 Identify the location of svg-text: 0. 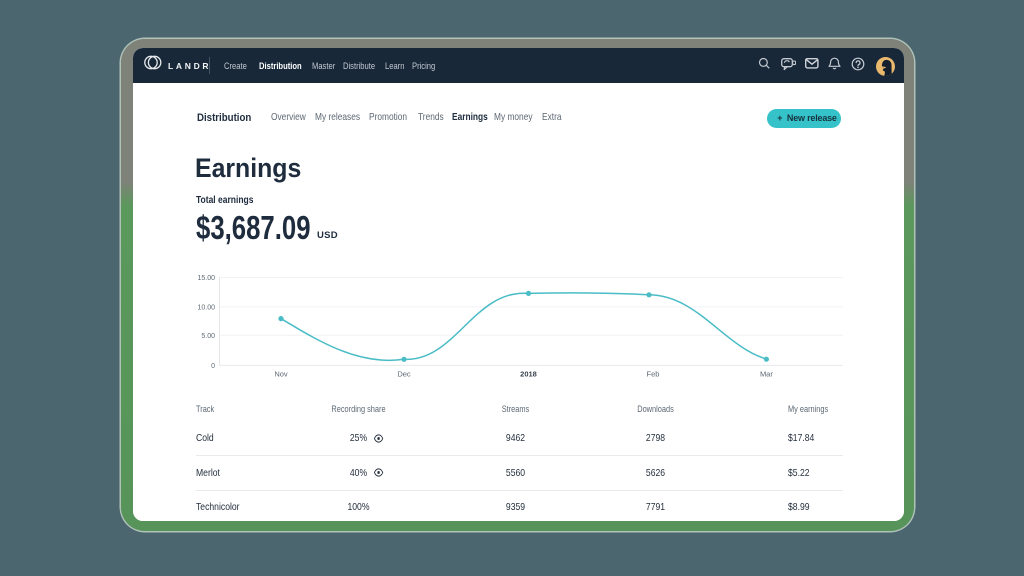
(213, 366).